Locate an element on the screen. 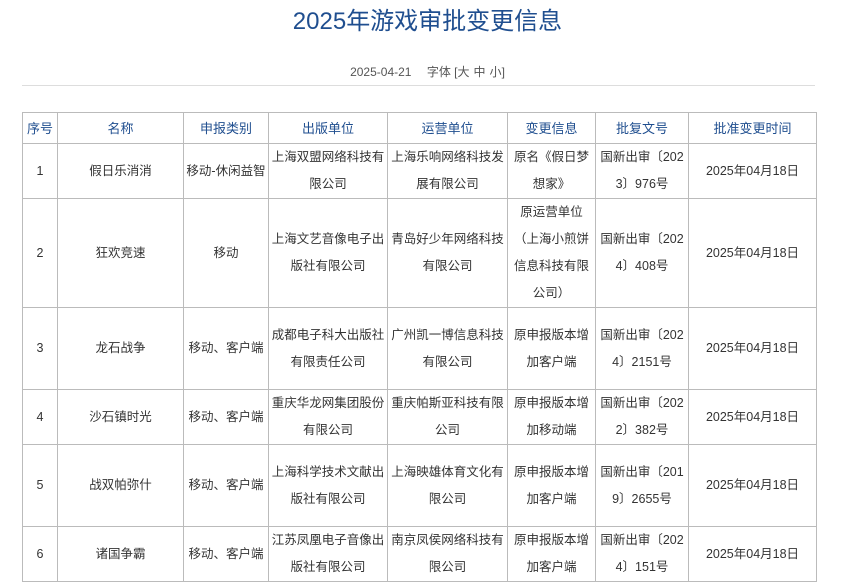 The height and width of the screenshot is (586, 855). cell-publisher: 江苏凤凰电子音像出版社有限公司 is located at coordinates (328, 554).